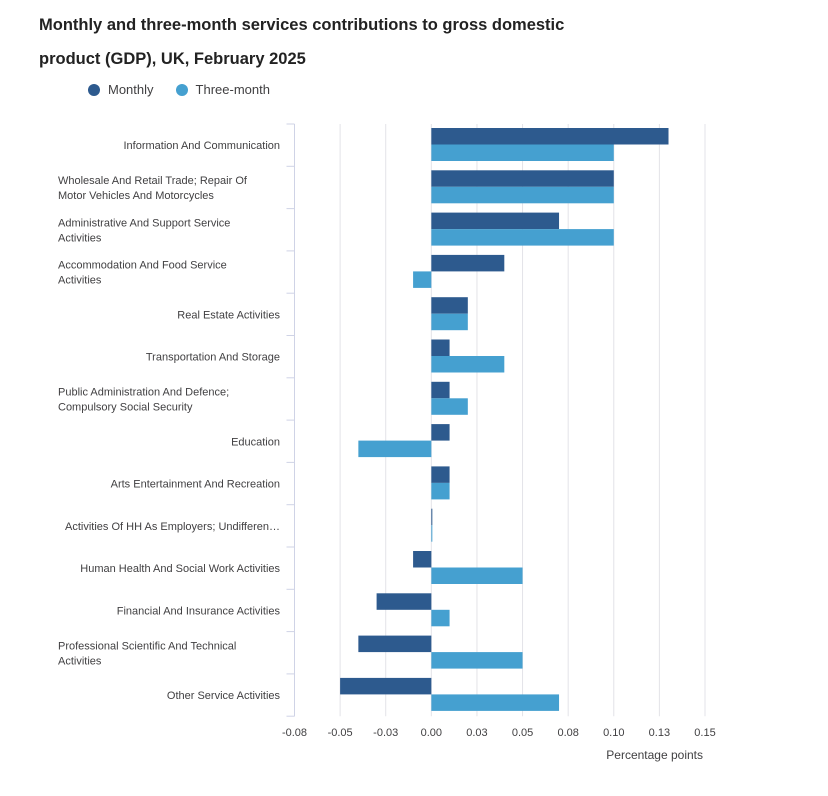  Describe the element at coordinates (294, 733) in the screenshot. I see `x-tick-label-0: -0.08` at that location.